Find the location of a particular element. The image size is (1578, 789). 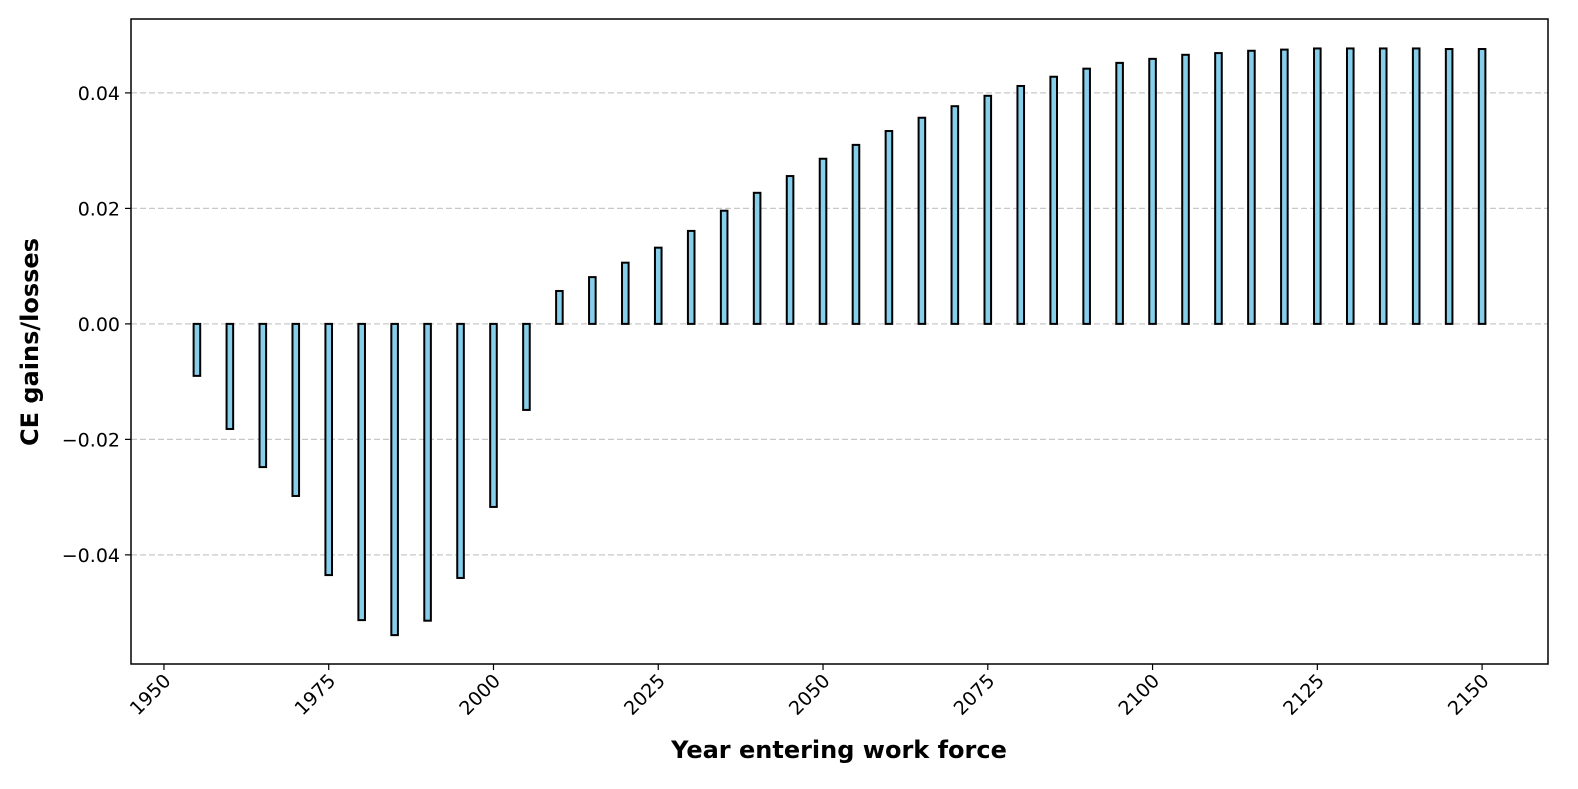

x-tick-label: 2025 is located at coordinates (645, 695).